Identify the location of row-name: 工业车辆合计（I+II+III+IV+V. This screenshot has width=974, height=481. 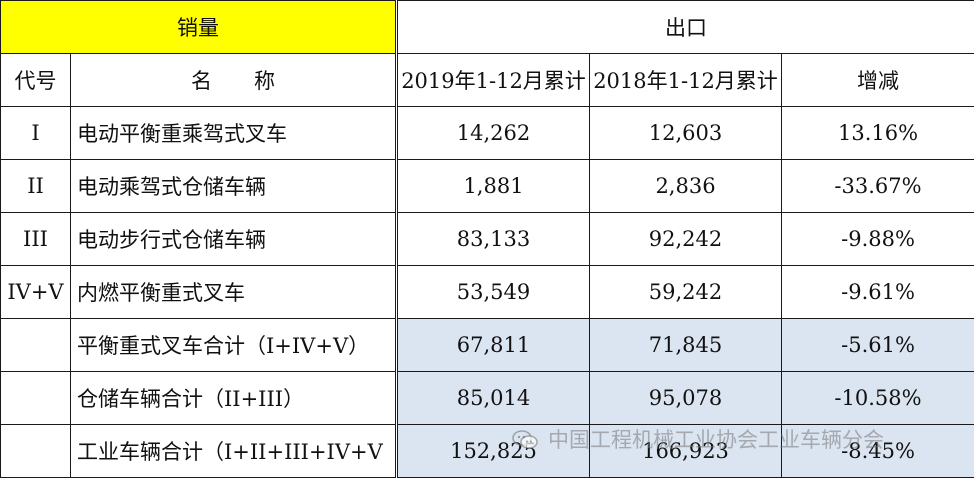
(234, 451).